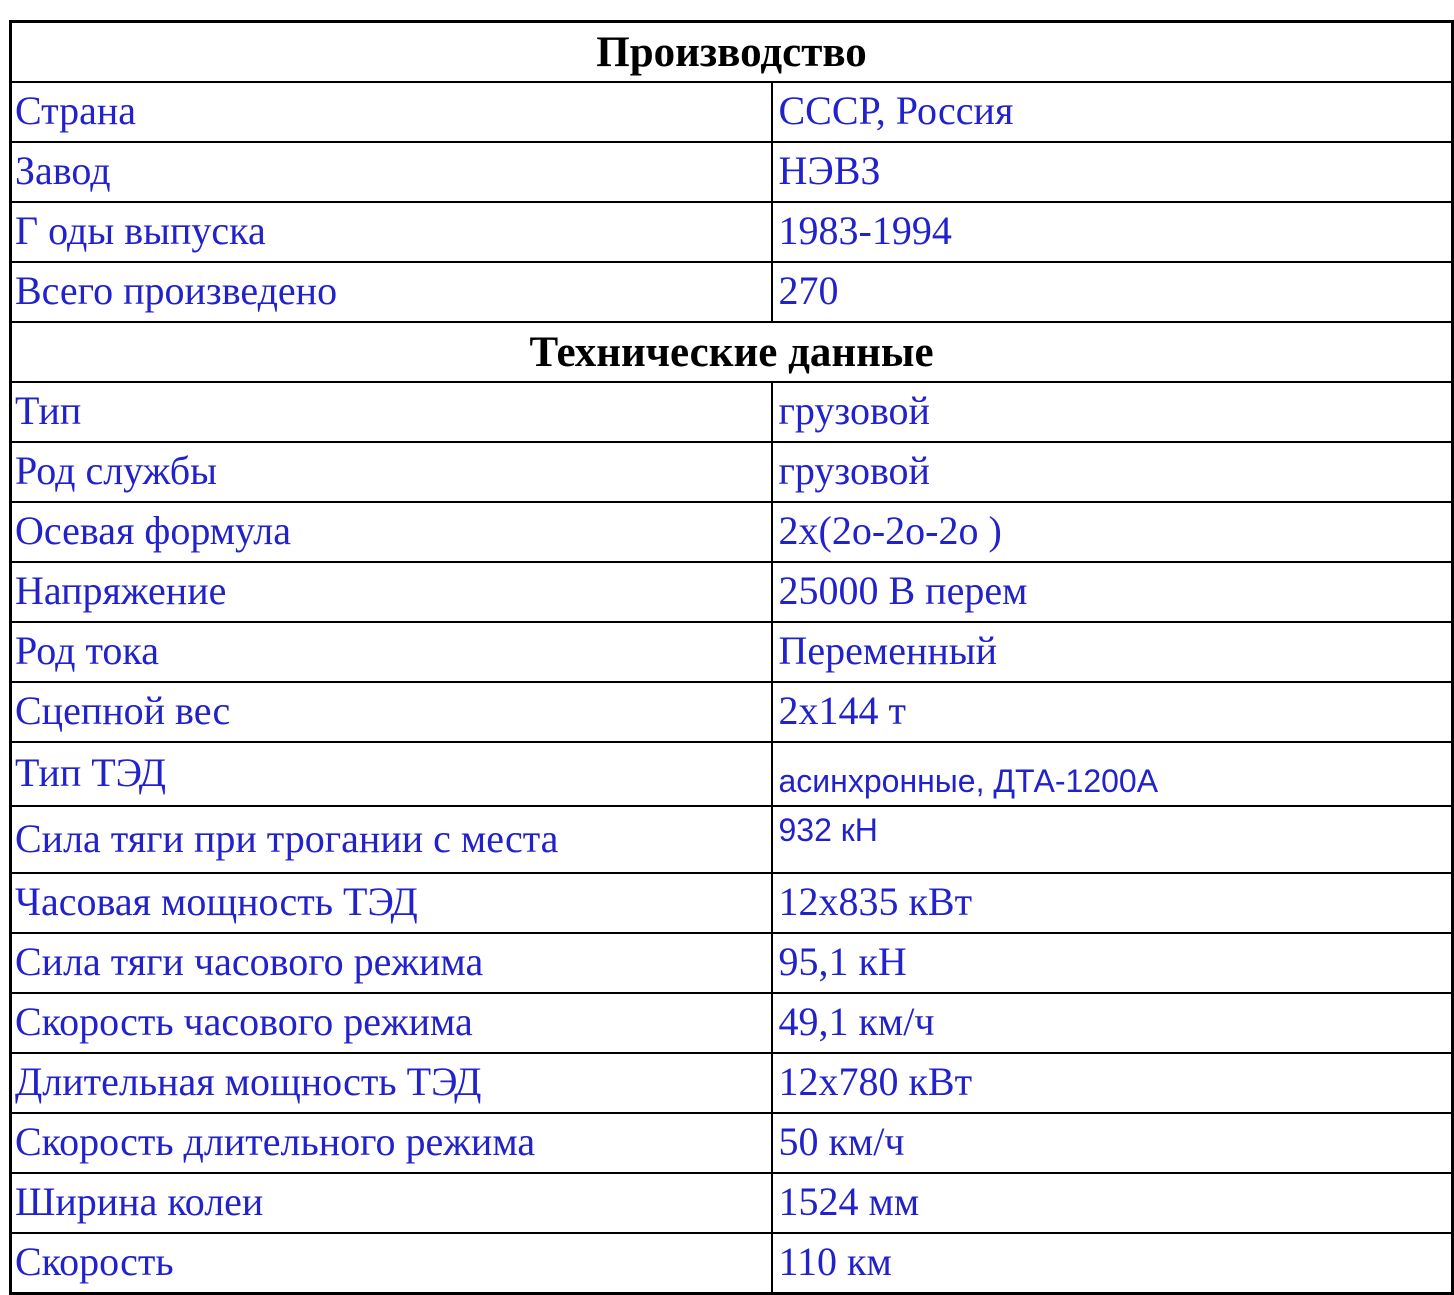  I want to click on row-label: Сила тяги часового режима, so click(391, 963).